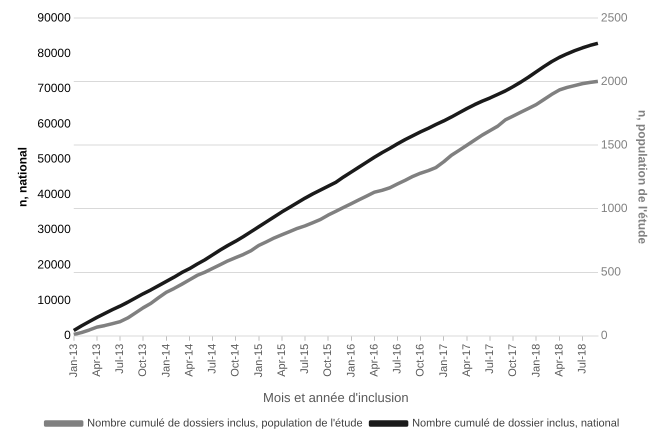 The width and height of the screenshot is (665, 447). Describe the element at coordinates (559, 360) in the screenshot. I see `x-tick-label: Apr-18` at that location.